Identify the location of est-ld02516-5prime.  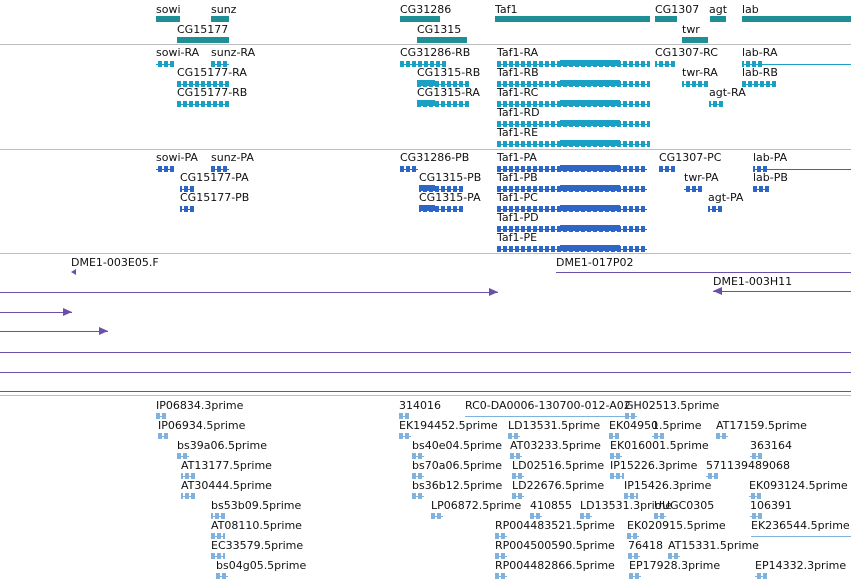
(518, 476).